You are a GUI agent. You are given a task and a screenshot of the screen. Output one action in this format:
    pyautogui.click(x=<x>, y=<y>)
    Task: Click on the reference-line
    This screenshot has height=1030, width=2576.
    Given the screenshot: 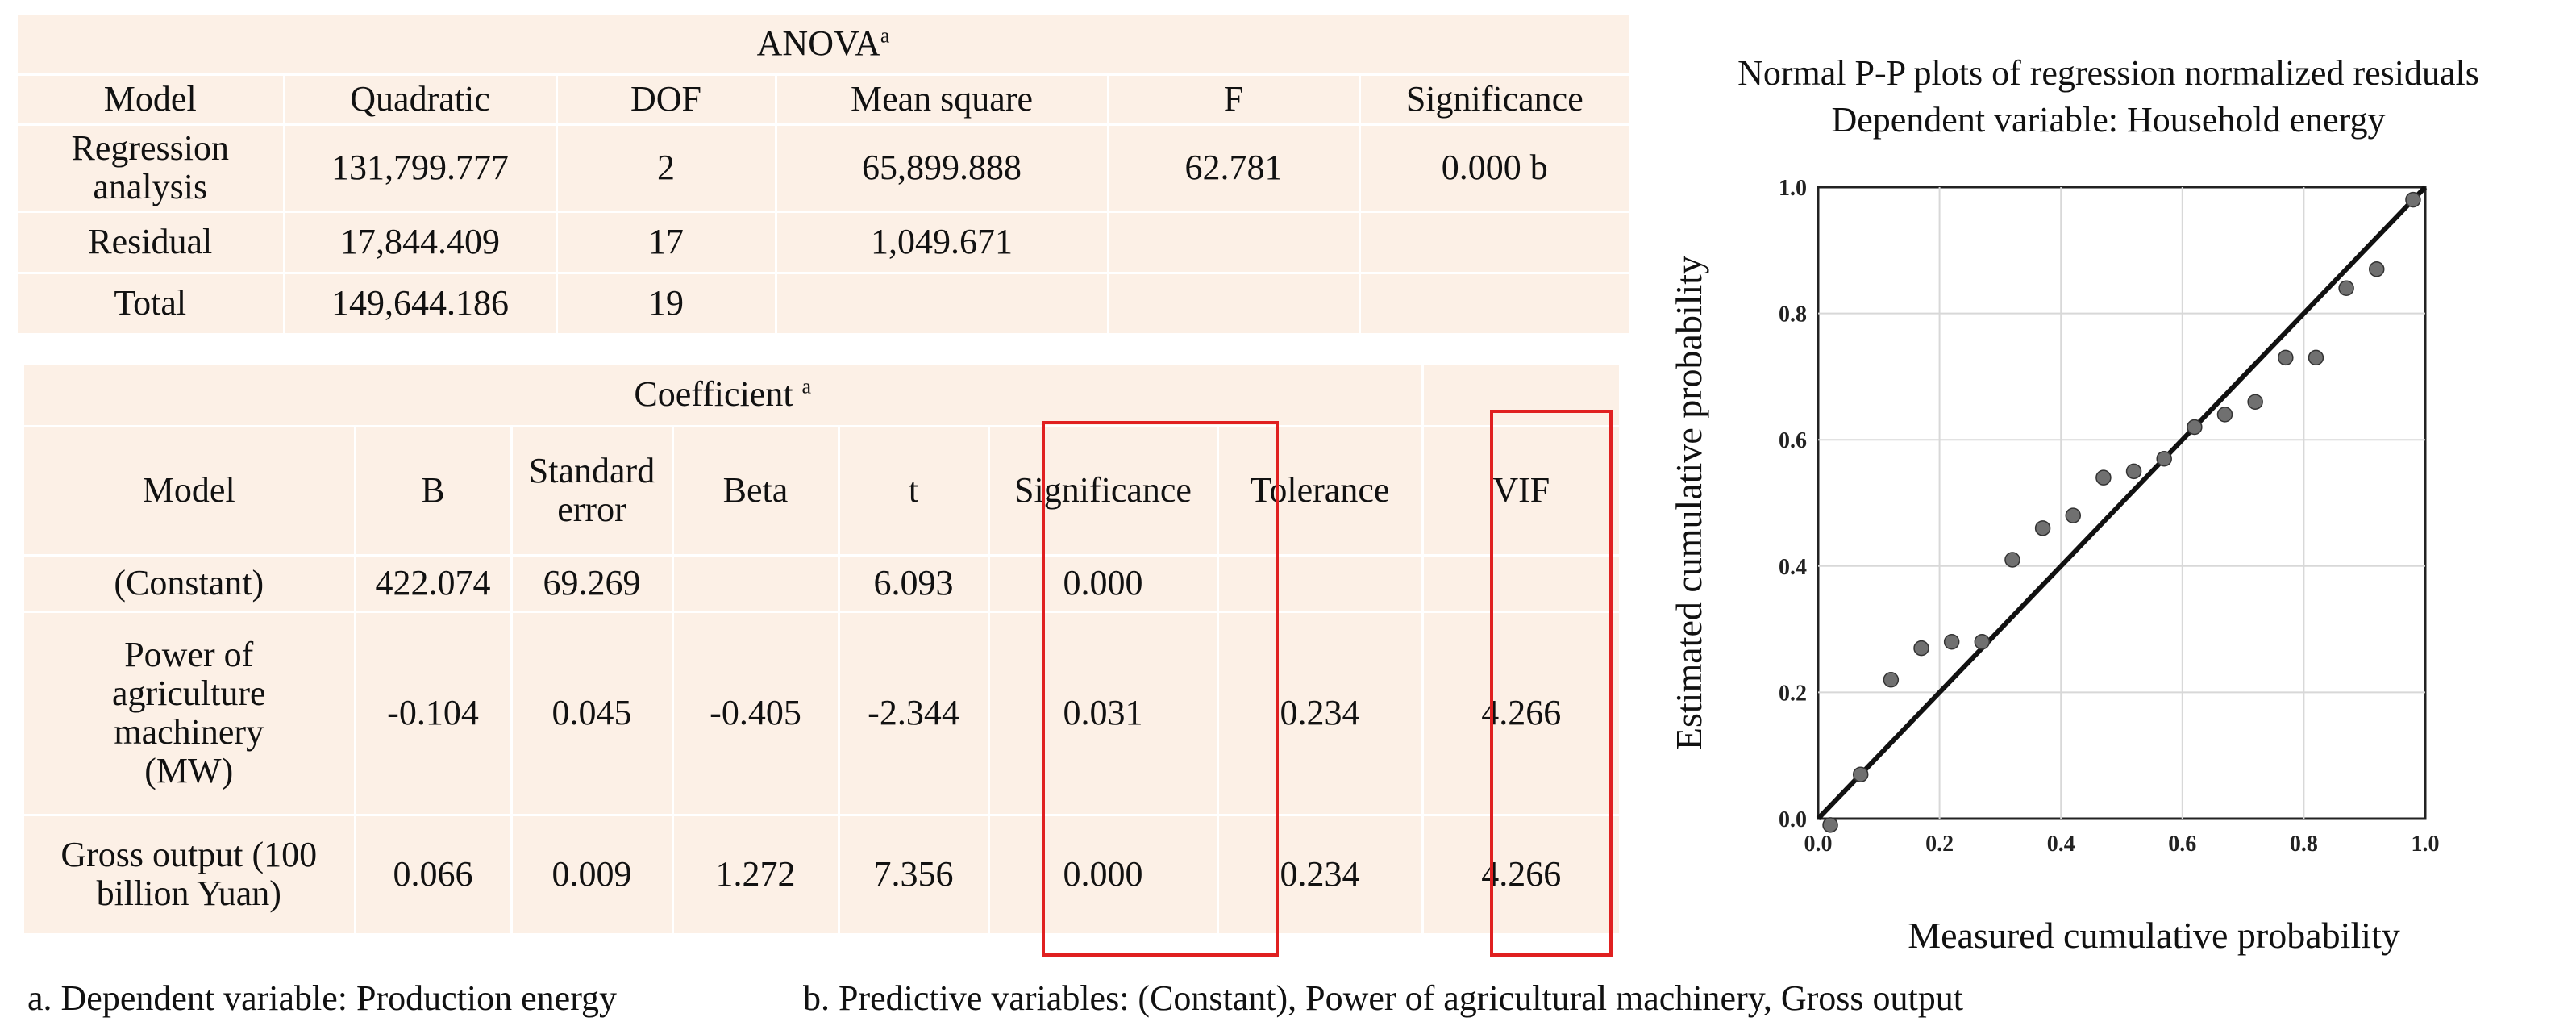 What is the action you would take?
    pyautogui.click(x=2122, y=503)
    